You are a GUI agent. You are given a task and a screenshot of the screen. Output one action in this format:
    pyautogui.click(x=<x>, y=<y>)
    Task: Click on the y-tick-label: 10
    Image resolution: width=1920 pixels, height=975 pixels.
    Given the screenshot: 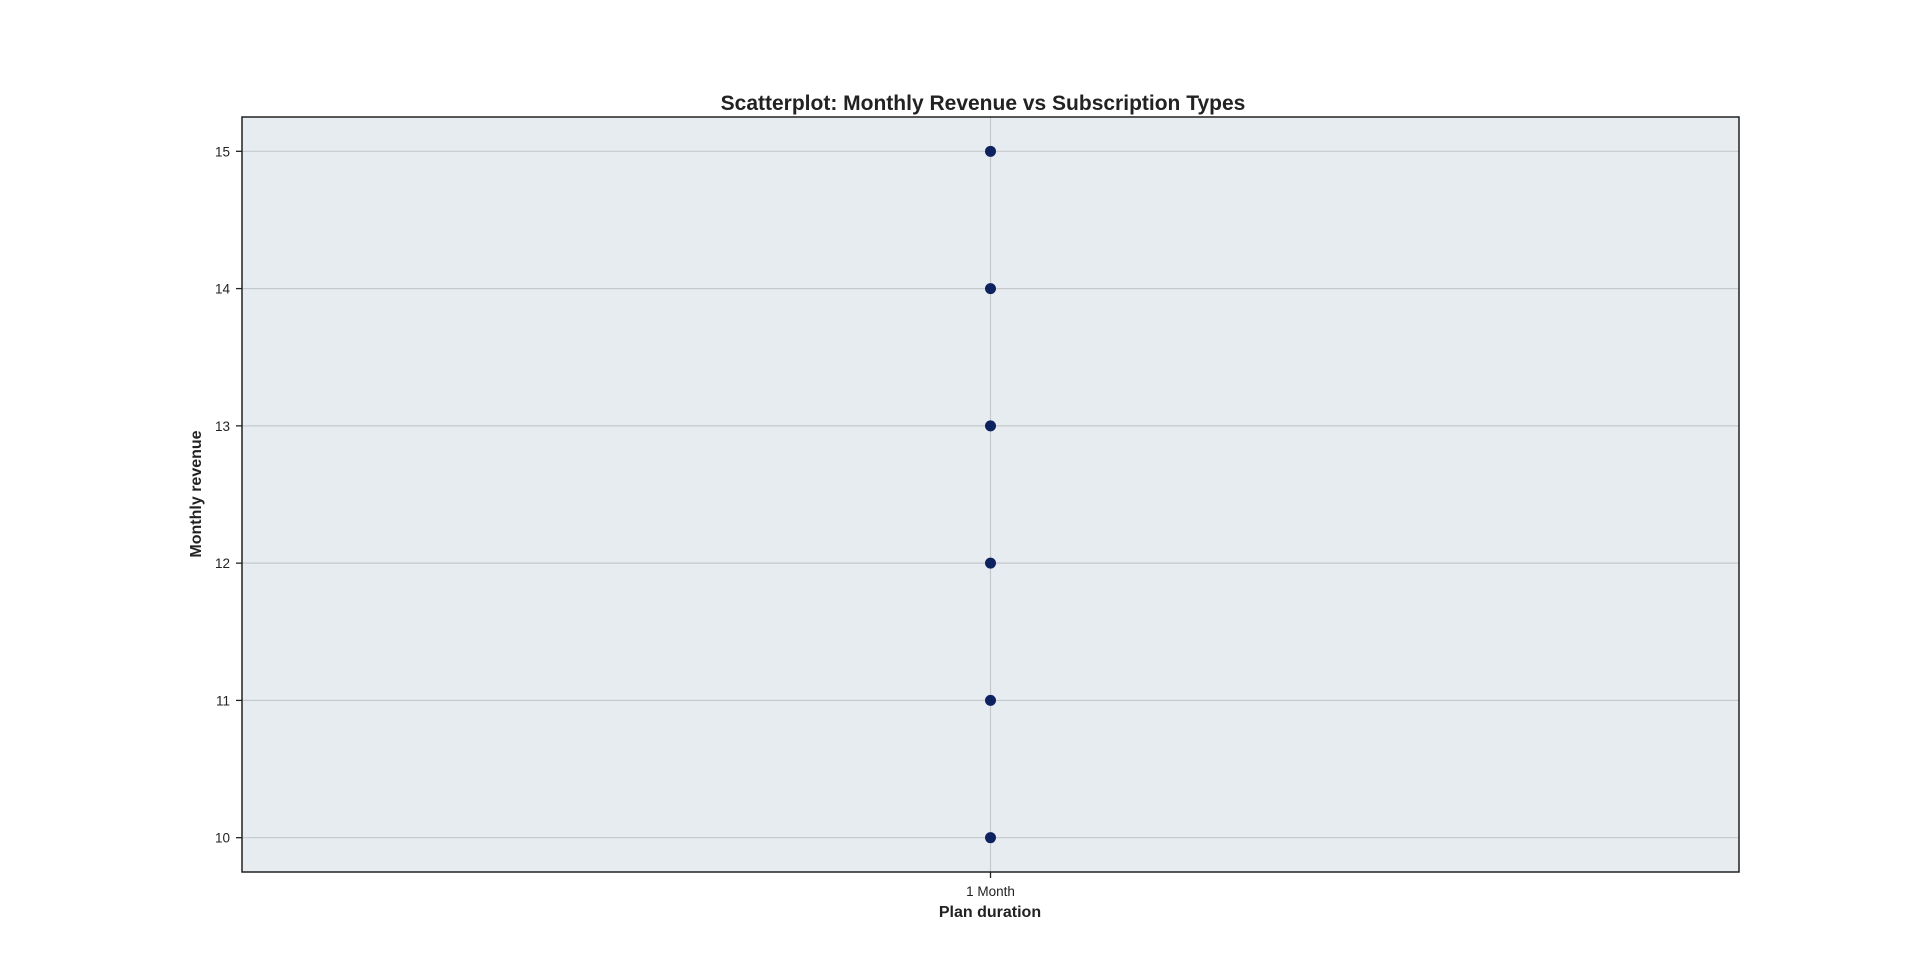 What is the action you would take?
    pyautogui.click(x=222, y=838)
    